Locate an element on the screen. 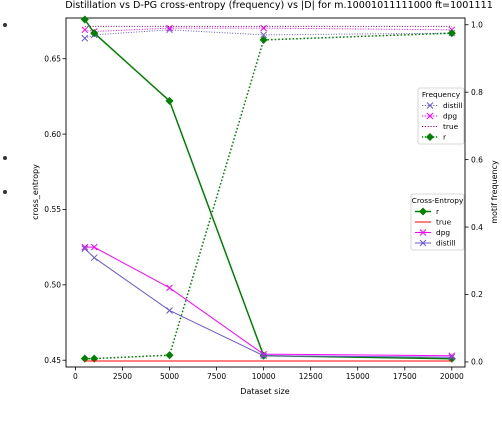 The image size is (502, 424). y-right-tick-label: 0.4 is located at coordinates (477, 227).